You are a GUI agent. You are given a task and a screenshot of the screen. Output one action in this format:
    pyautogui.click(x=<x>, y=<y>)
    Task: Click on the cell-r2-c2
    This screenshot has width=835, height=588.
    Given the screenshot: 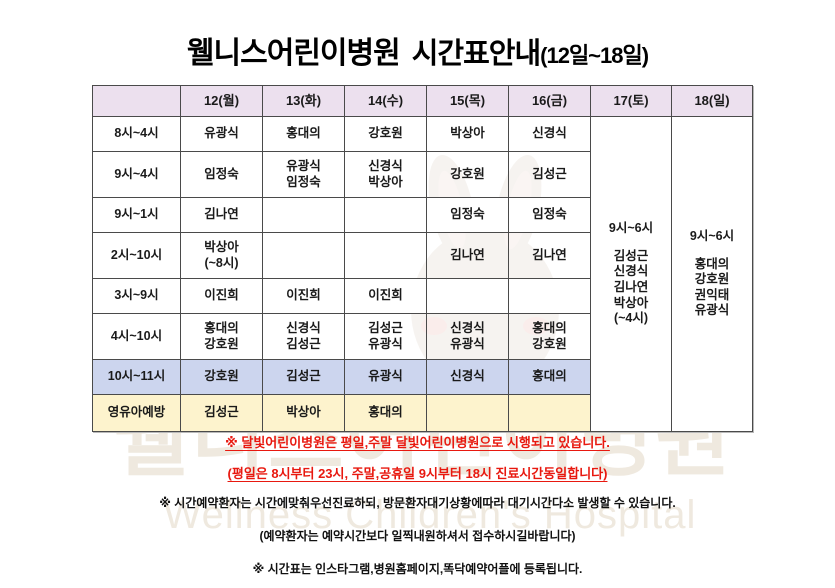 What is the action you would take?
    pyautogui.click(x=385, y=215)
    